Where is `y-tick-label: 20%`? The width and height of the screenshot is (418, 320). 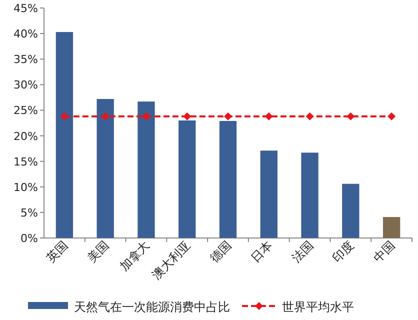
y-tick-label: 20% is located at coordinates (26, 136).